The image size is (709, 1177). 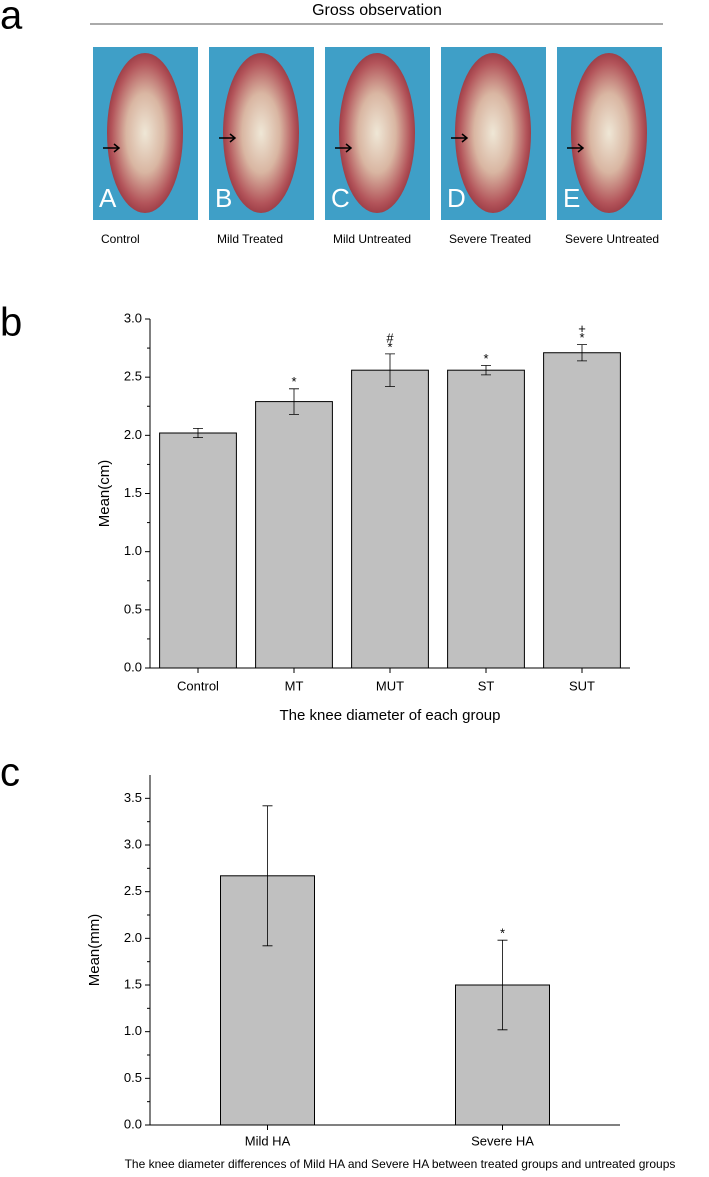 What do you see at coordinates (390, 715) in the screenshot?
I see `x-axis-label: The knee diameter of each group` at bounding box center [390, 715].